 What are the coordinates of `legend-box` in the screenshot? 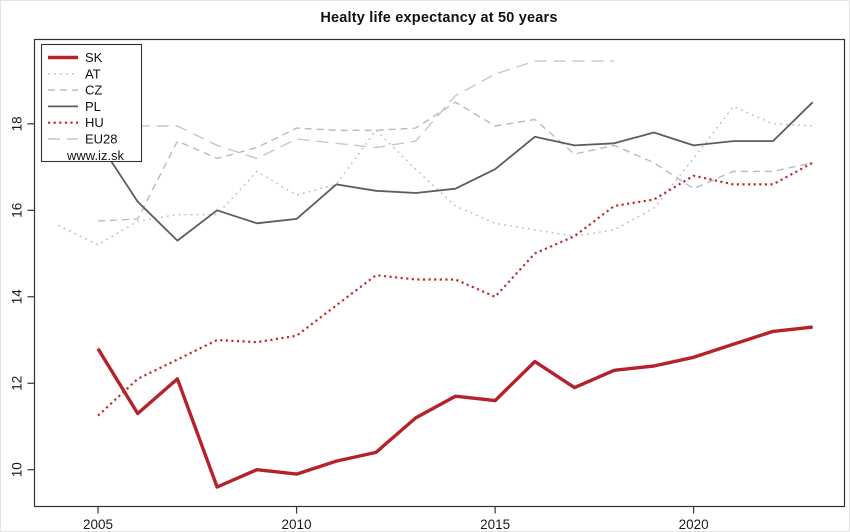 It's located at (91, 103).